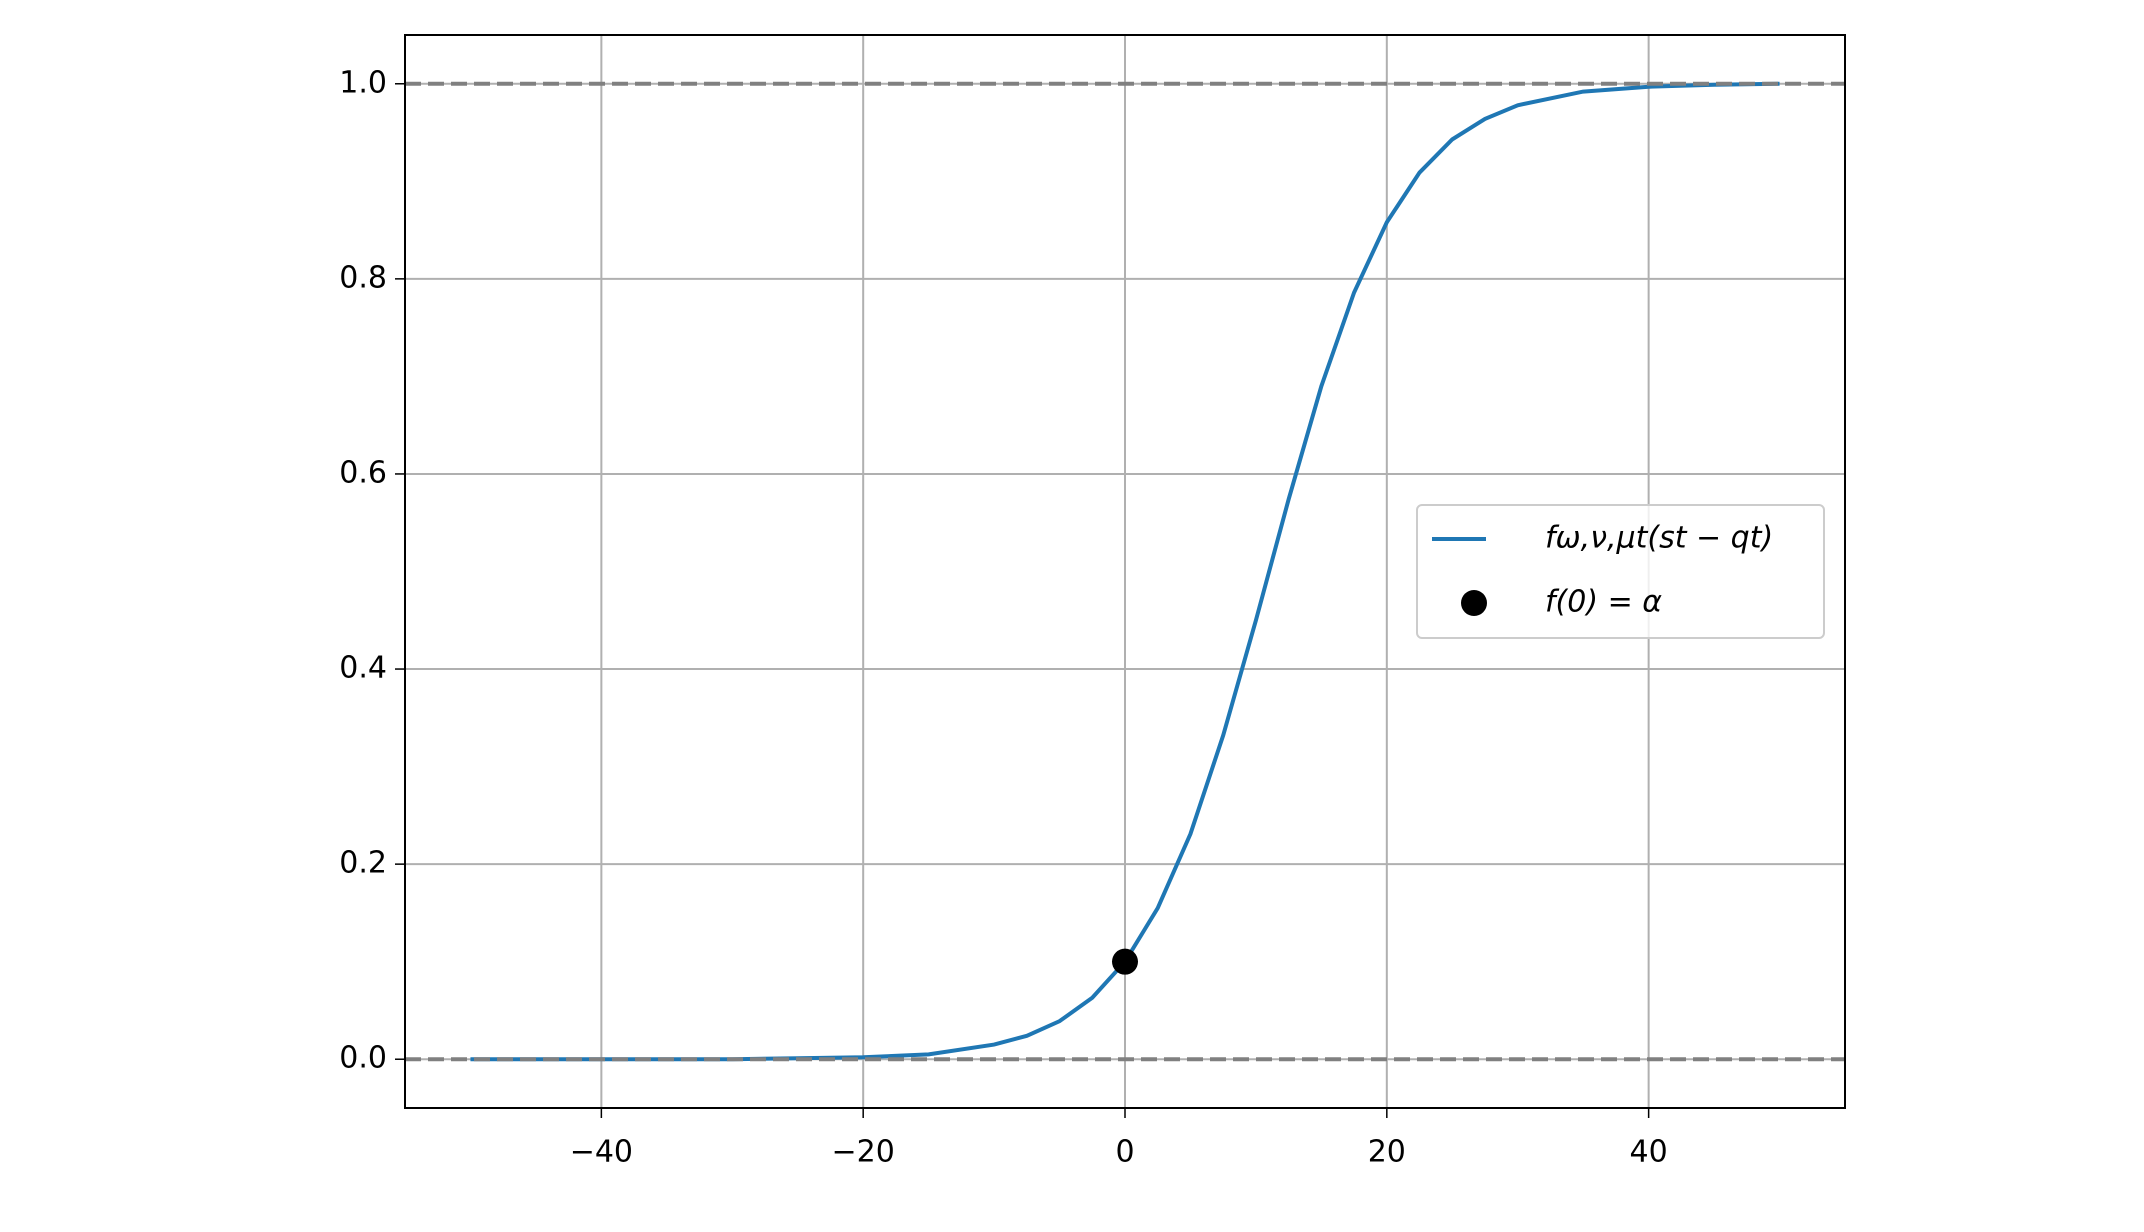 The height and width of the screenshot is (1232, 2144). I want to click on y-tick-label: 1.0, so click(363, 82).